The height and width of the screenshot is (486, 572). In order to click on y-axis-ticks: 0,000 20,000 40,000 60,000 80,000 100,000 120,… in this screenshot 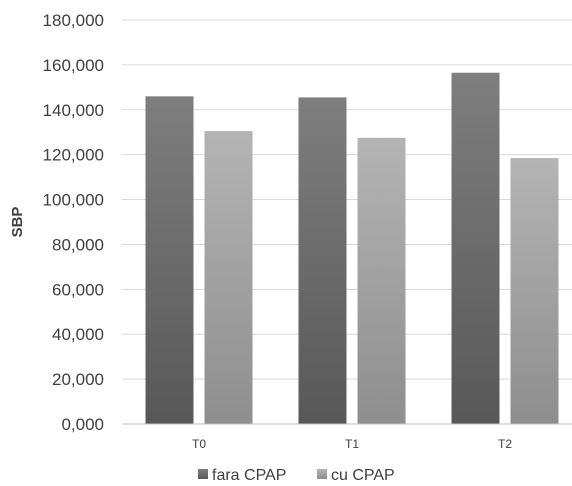, I will do `click(73, 222)`.